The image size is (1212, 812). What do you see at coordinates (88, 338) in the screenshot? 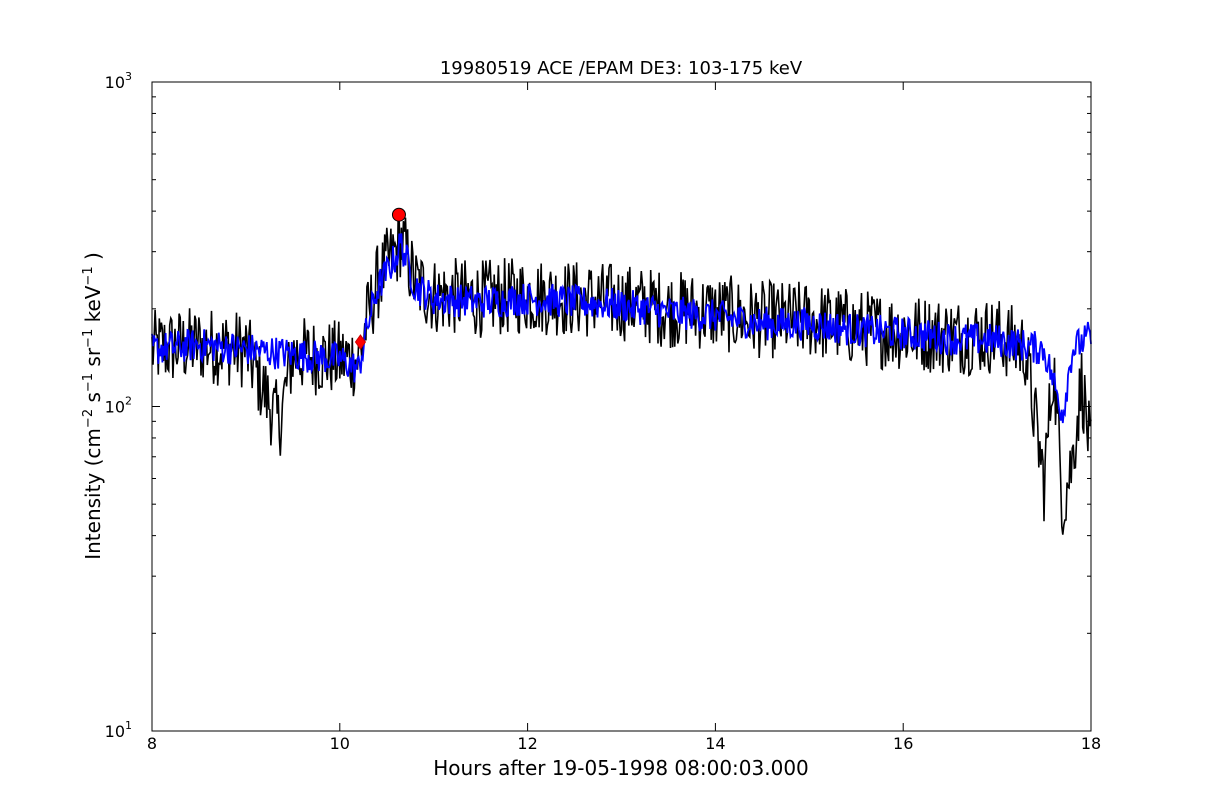
I see `y-label-exp3: −1` at bounding box center [88, 338].